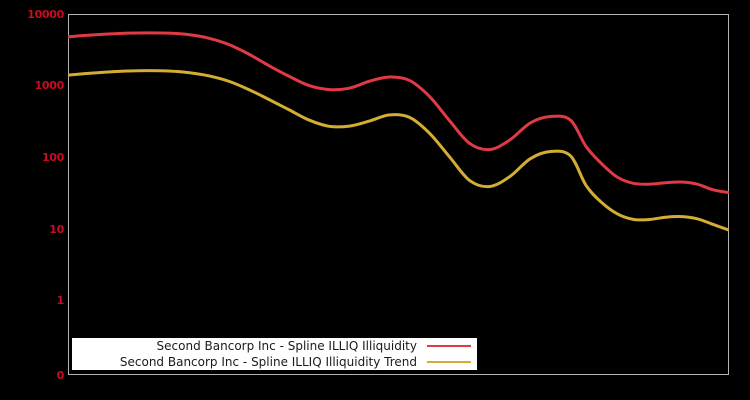 Image resolution: width=750 pixels, height=400 pixels. Describe the element at coordinates (32, 200) in the screenshot. I see `y-axis-tick-labels: 10000 1000 100 10 1 0` at that location.